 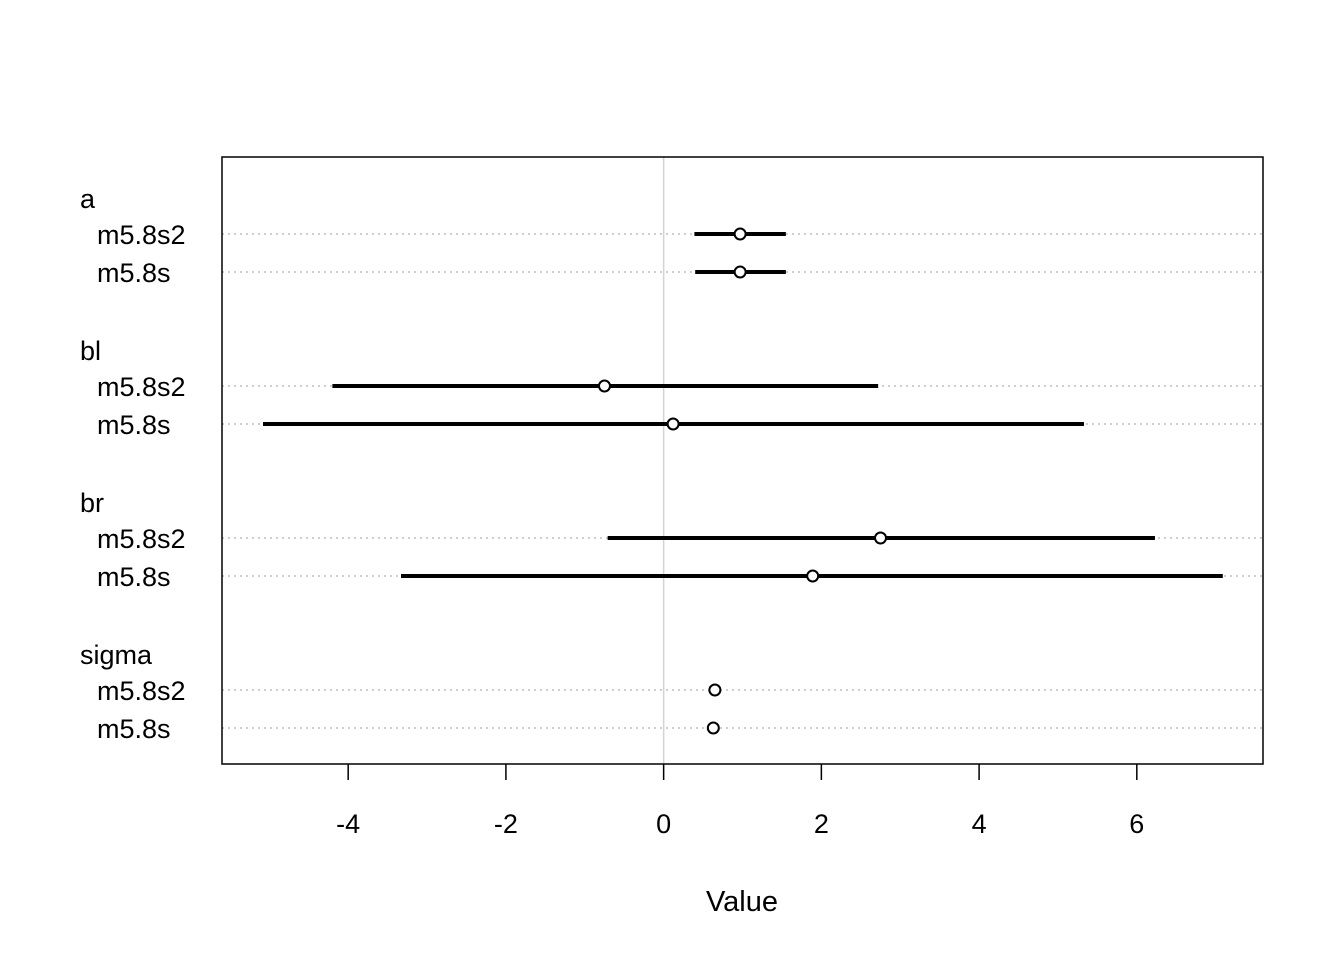 I want to click on point-layer, so click(x=742, y=481).